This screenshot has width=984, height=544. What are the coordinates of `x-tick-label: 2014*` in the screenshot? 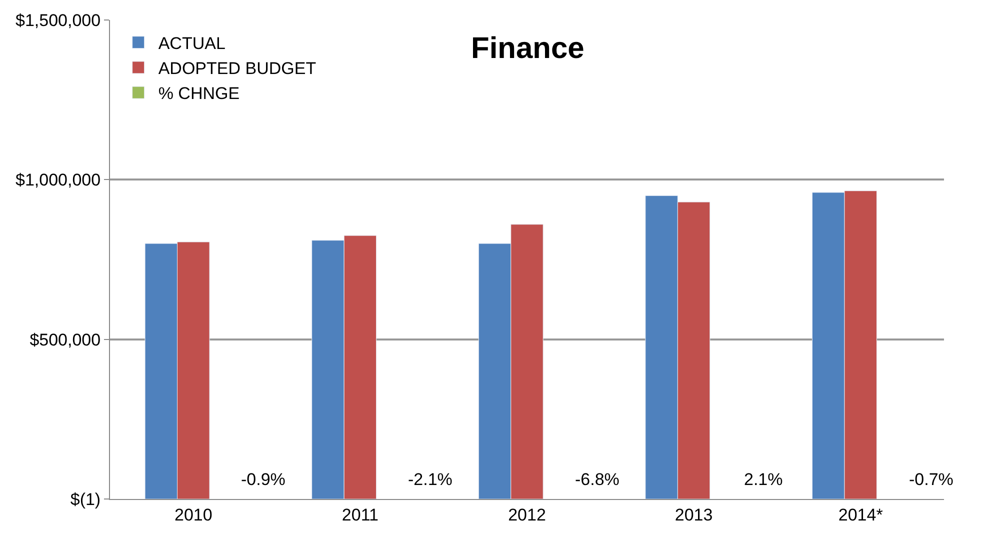 It's located at (861, 514).